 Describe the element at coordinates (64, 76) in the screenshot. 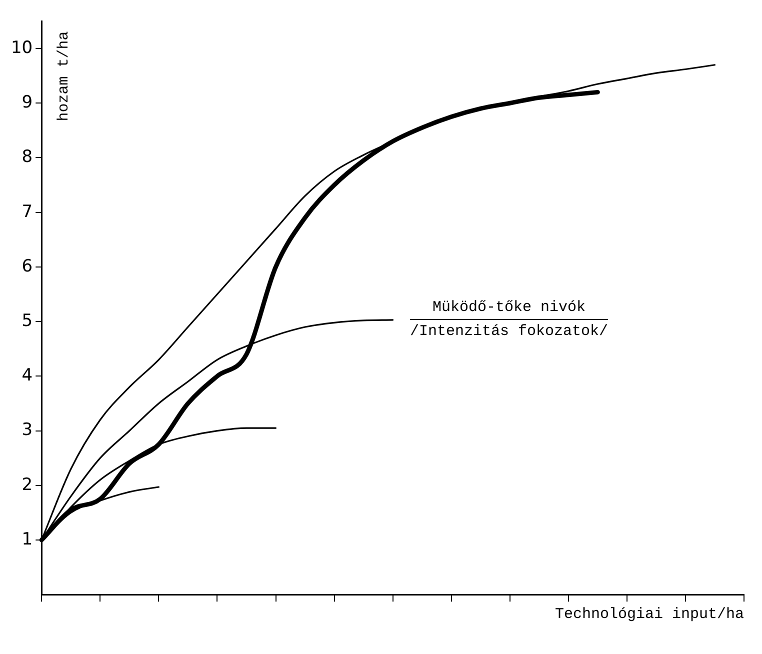

I see `y-axis-title: hozam t/ha` at that location.